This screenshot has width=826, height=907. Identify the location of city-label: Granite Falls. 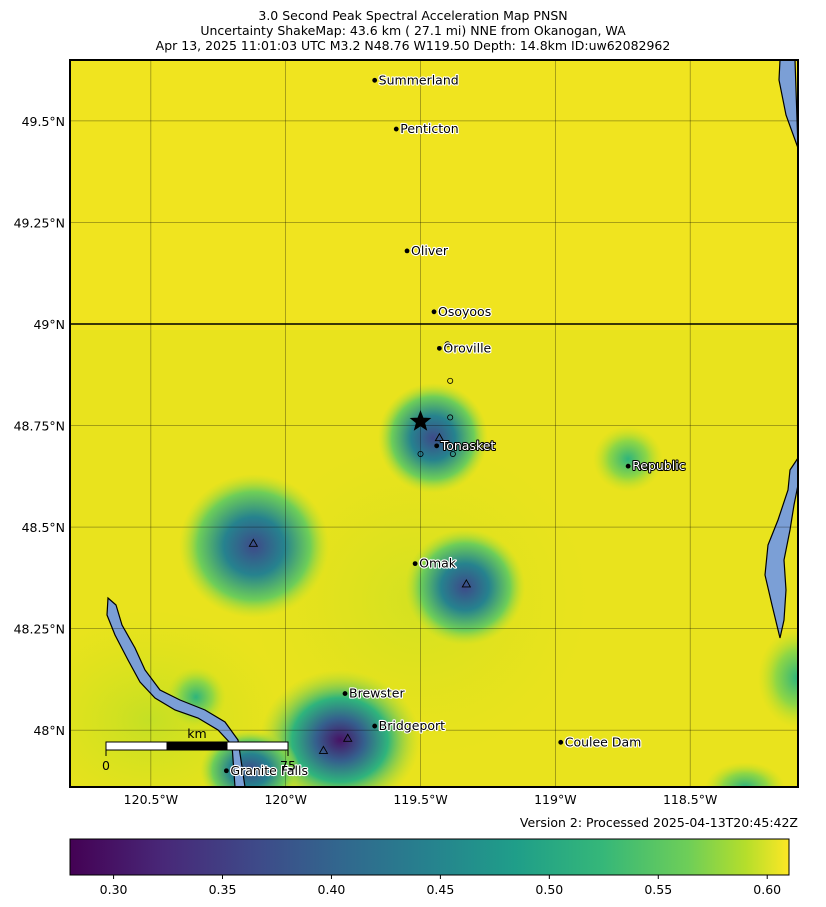
(269, 770).